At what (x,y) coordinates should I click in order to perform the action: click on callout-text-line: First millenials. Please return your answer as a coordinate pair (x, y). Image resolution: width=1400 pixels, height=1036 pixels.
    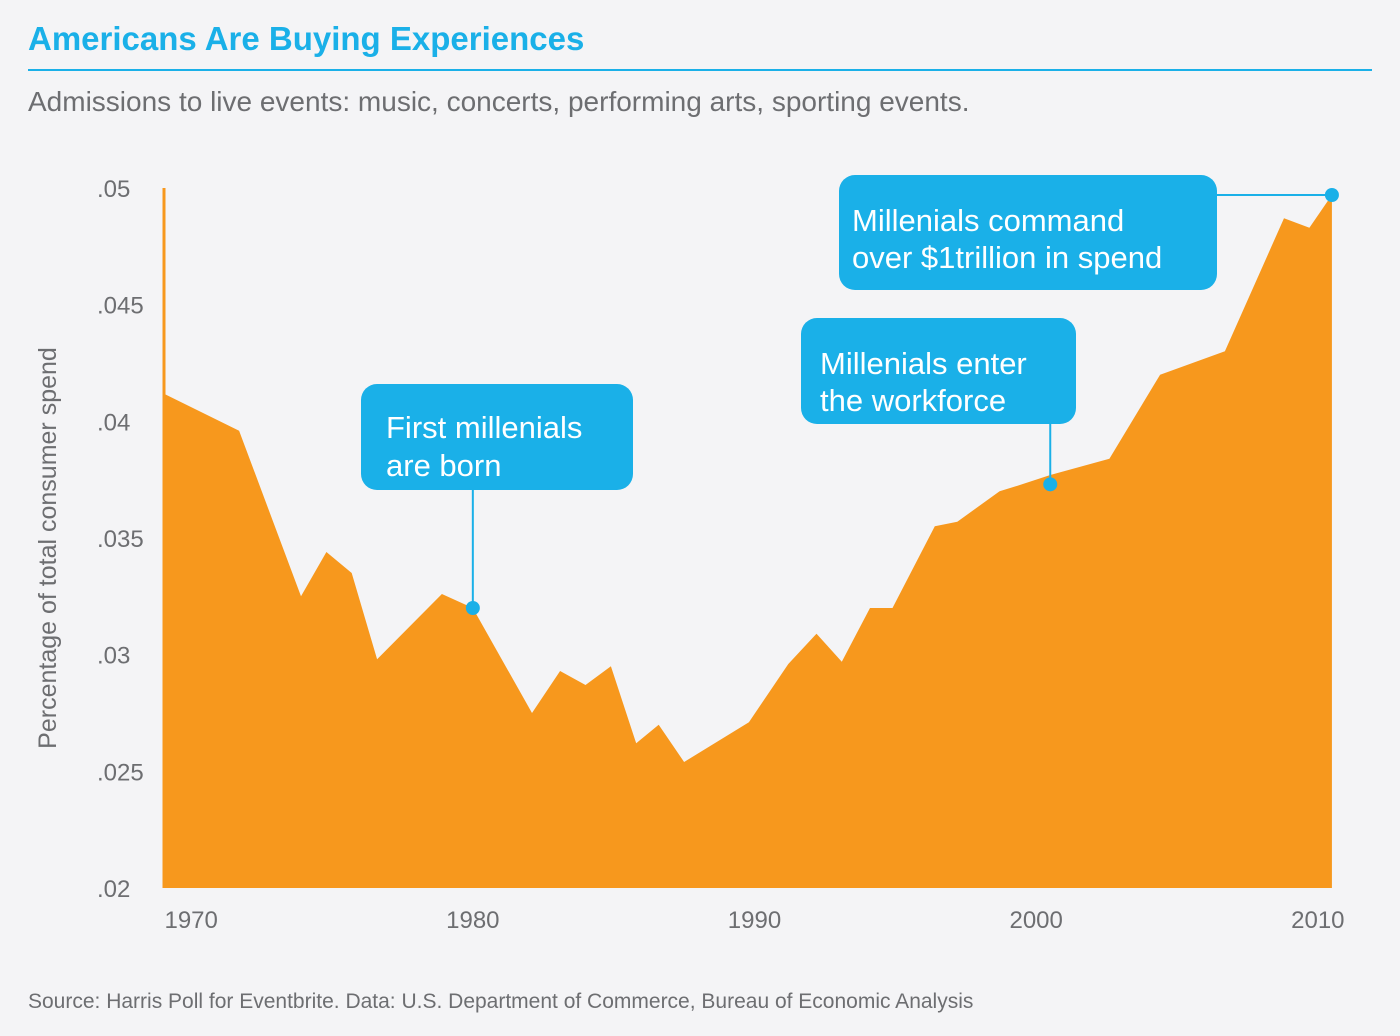
    Looking at the image, I should click on (484, 427).